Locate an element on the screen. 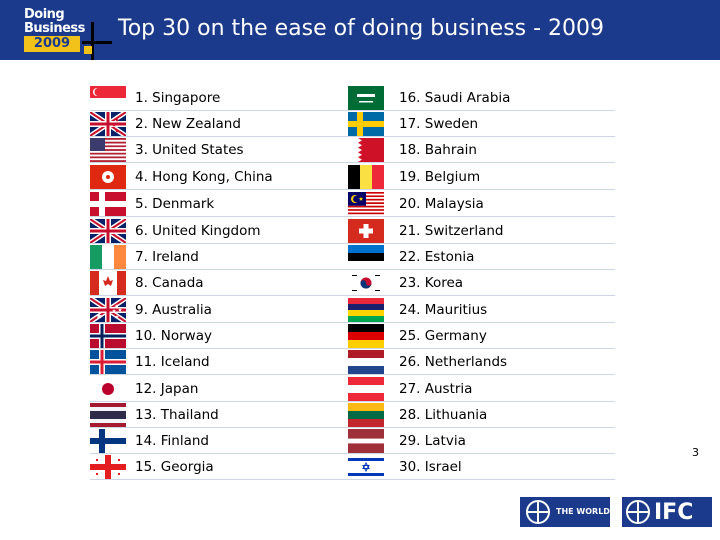 Image resolution: width=720 pixels, height=540 pixels. korea-flag is located at coordinates (366, 283).